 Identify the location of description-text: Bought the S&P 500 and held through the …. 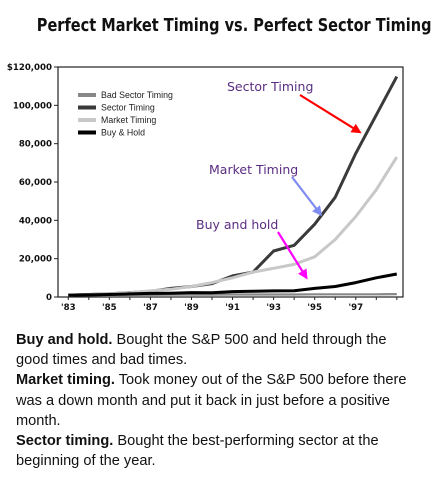
(201, 350).